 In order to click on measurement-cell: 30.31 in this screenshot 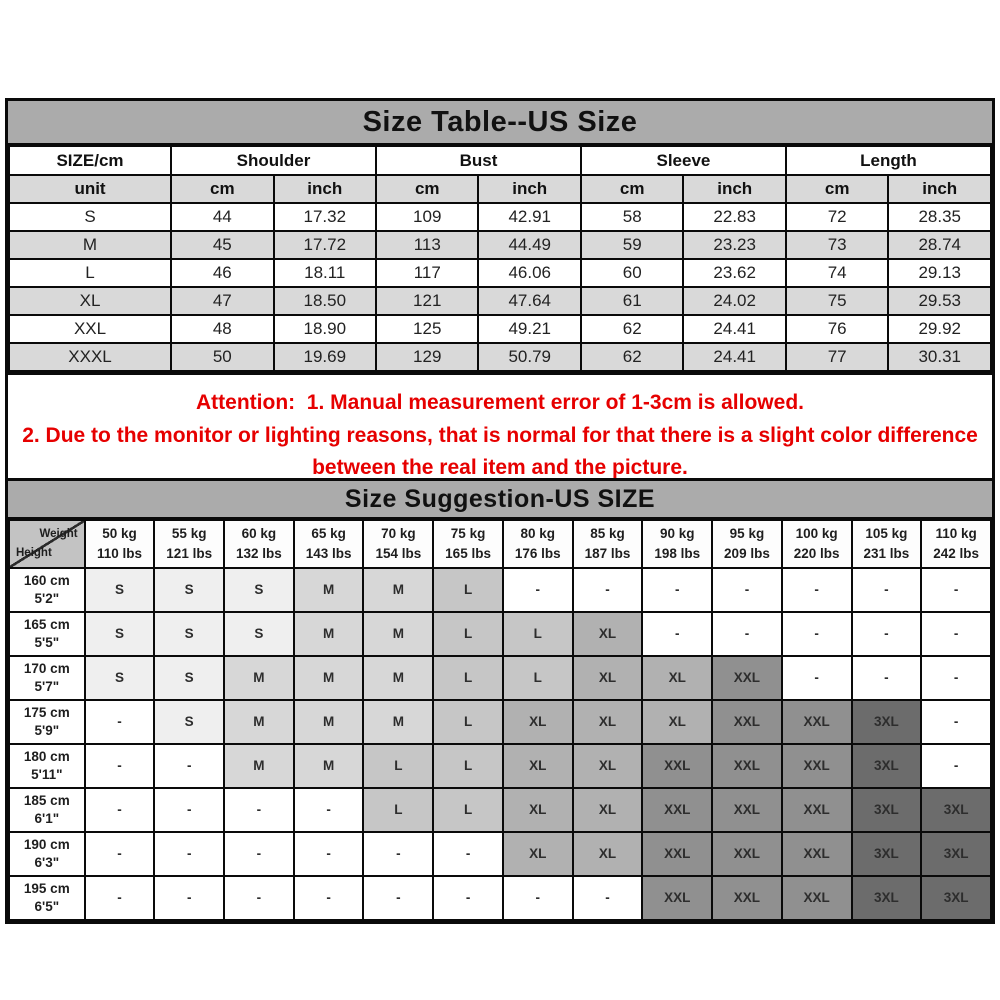, I will do `click(939, 357)`.